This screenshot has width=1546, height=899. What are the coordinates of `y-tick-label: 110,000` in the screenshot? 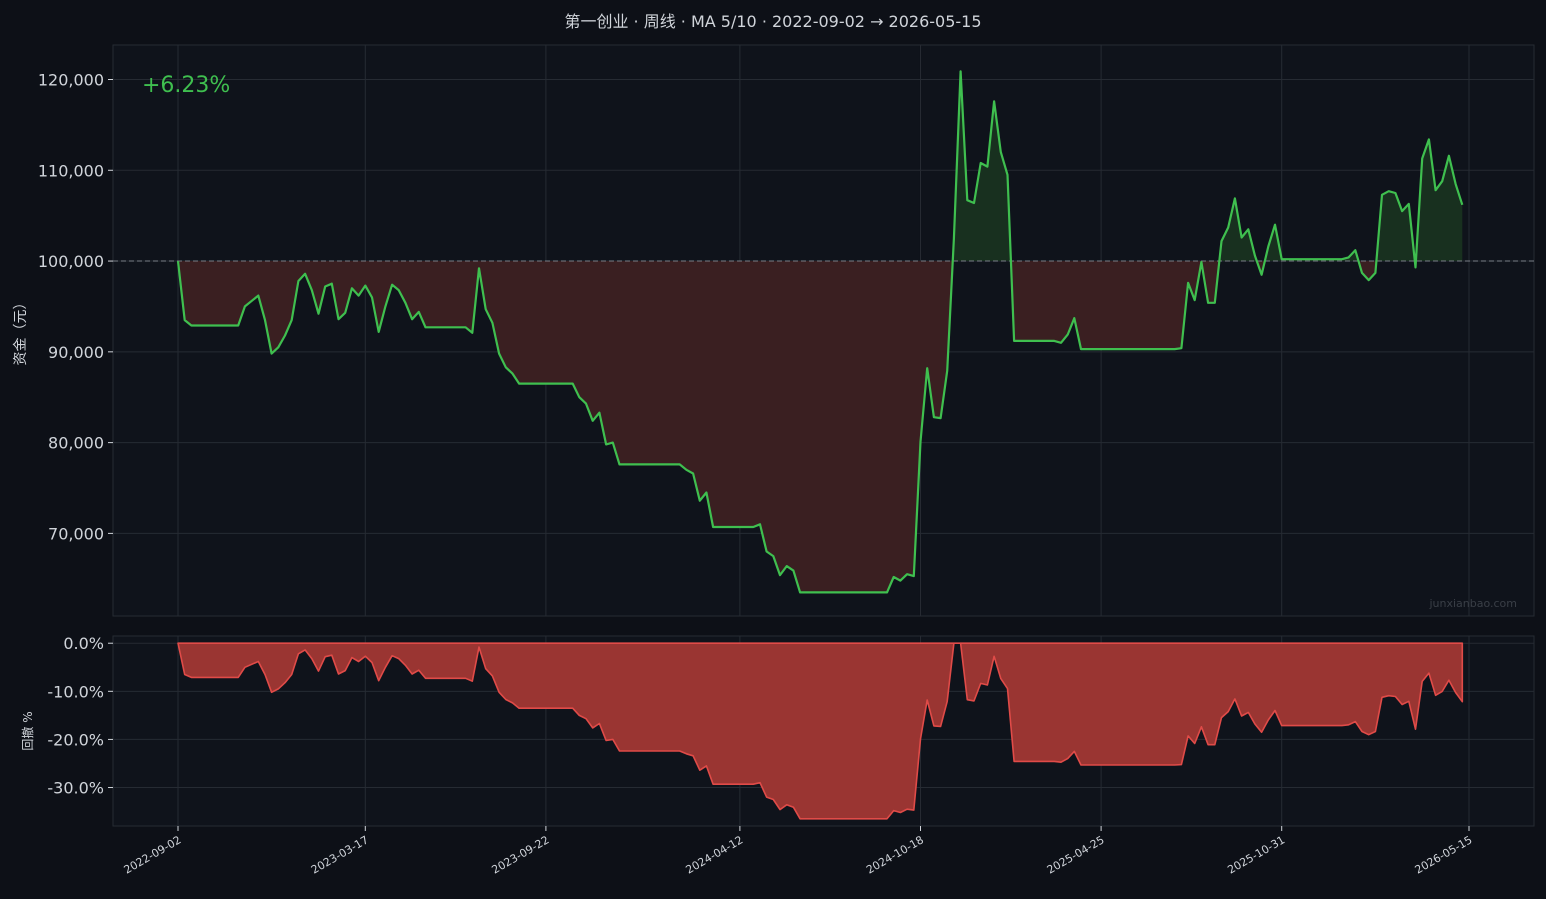 It's located at (71, 170).